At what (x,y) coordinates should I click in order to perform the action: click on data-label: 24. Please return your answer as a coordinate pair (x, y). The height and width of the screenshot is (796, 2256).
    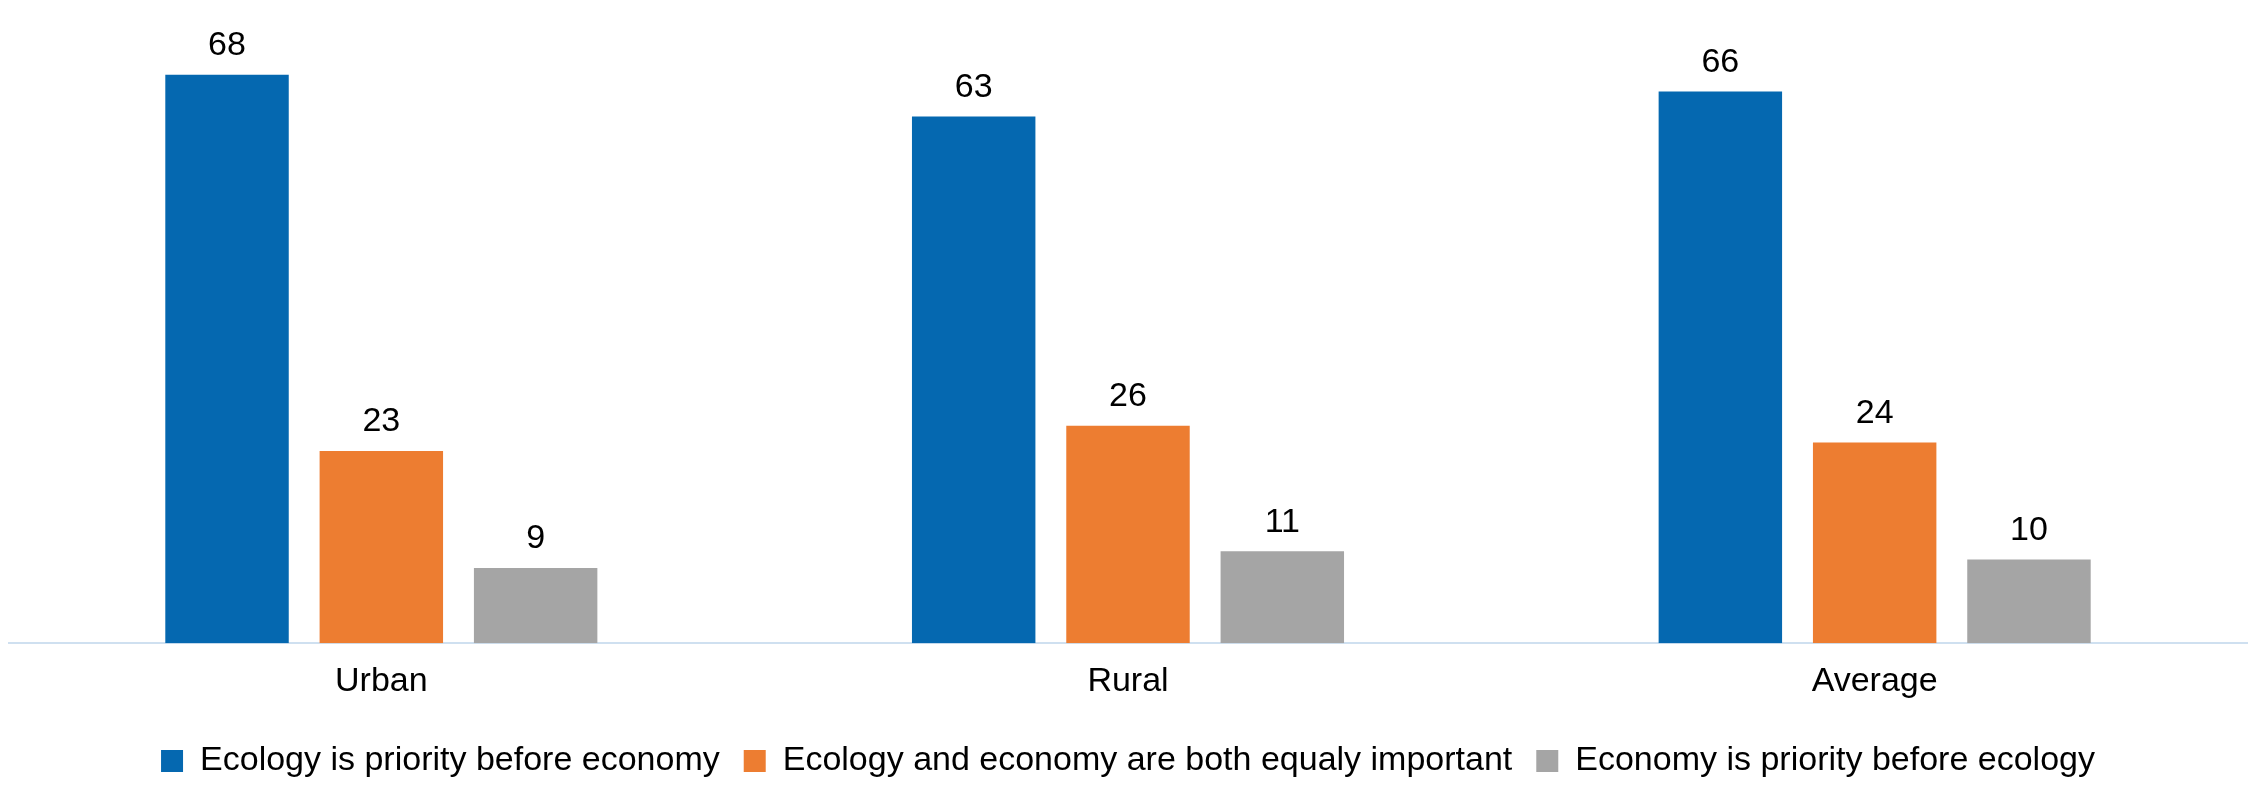
    Looking at the image, I should click on (1874, 410).